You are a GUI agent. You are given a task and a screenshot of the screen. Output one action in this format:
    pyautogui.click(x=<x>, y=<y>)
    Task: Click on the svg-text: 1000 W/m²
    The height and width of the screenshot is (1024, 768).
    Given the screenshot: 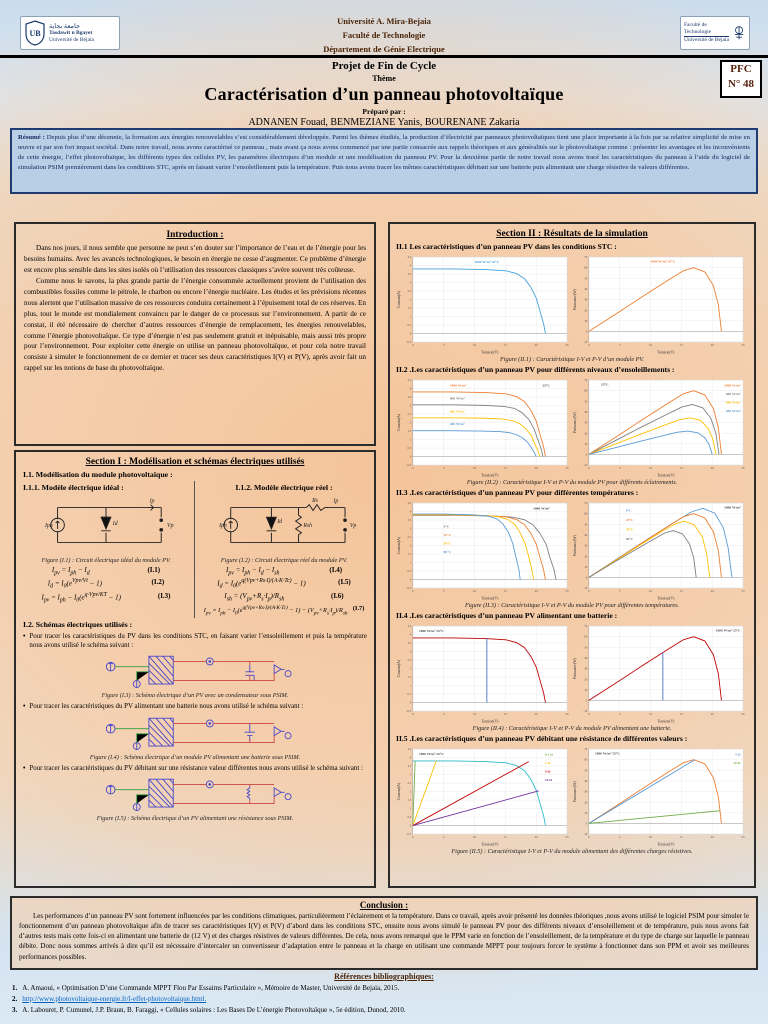 What is the action you would take?
    pyautogui.click(x=541, y=508)
    